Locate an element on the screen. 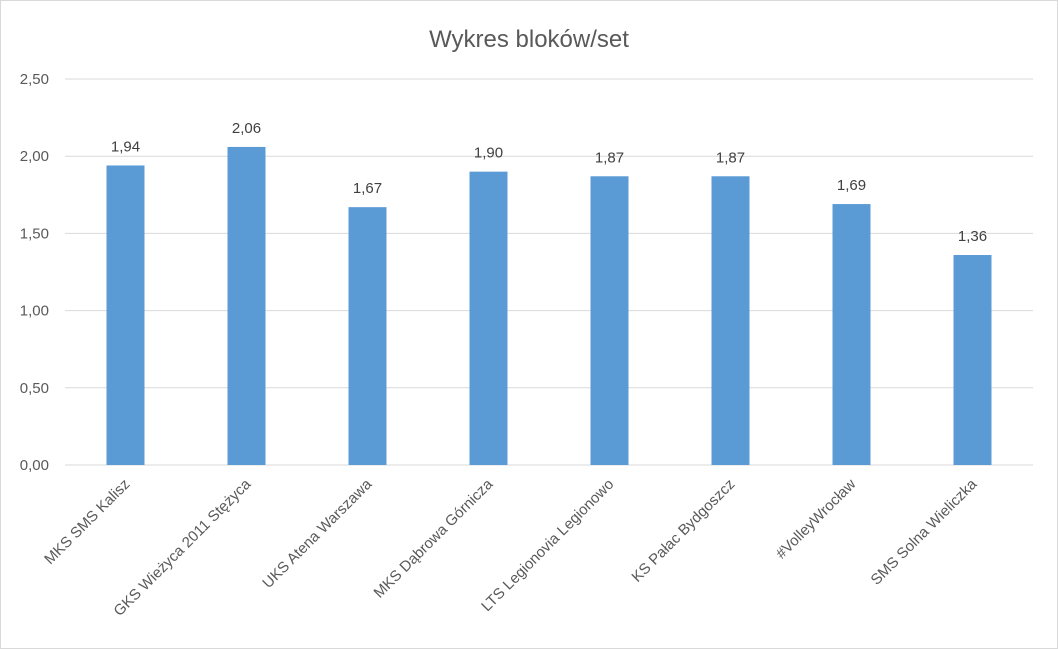 The width and height of the screenshot is (1058, 649). bar-value-label: 1,90 is located at coordinates (488, 153).